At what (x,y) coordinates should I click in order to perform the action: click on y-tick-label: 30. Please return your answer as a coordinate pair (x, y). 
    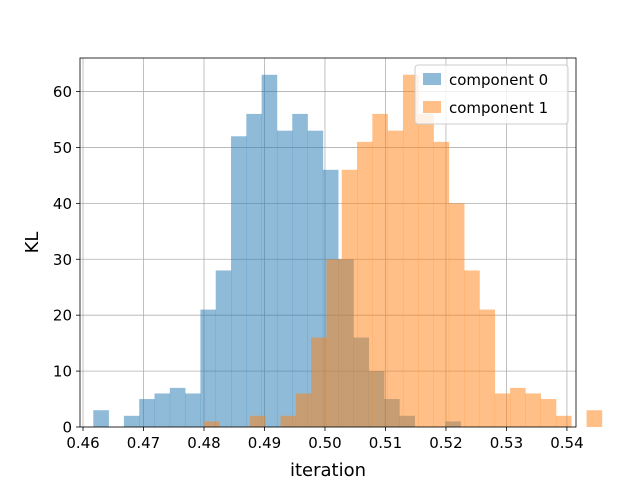
    Looking at the image, I should click on (62, 260).